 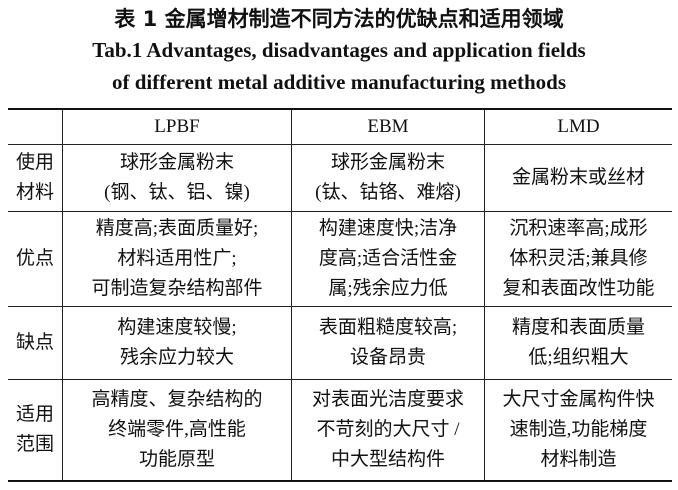 I want to click on header-cell: LPBF, so click(x=177, y=126).